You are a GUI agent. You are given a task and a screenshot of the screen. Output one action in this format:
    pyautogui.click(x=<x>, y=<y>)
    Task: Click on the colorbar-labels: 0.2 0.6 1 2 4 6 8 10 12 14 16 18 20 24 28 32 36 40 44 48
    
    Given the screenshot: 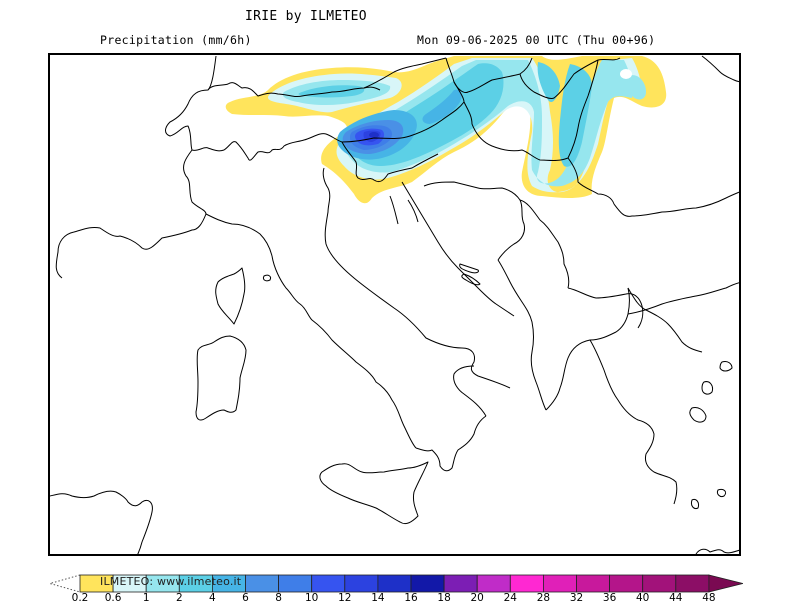 What is the action you would take?
    pyautogui.click(x=395, y=600)
    